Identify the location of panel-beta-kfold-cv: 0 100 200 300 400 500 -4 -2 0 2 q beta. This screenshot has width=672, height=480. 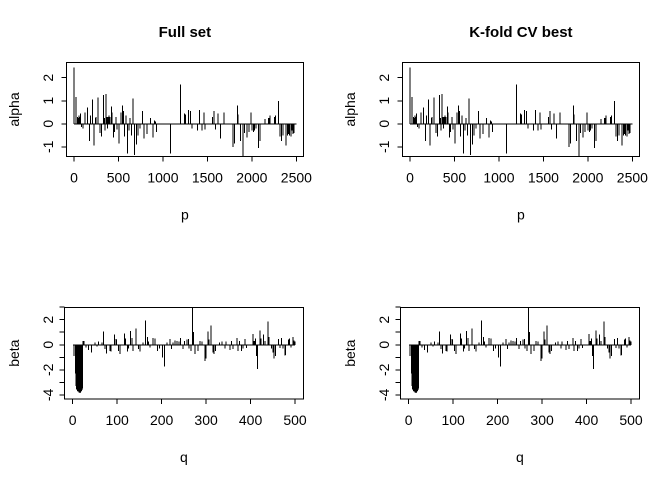
(492, 385).